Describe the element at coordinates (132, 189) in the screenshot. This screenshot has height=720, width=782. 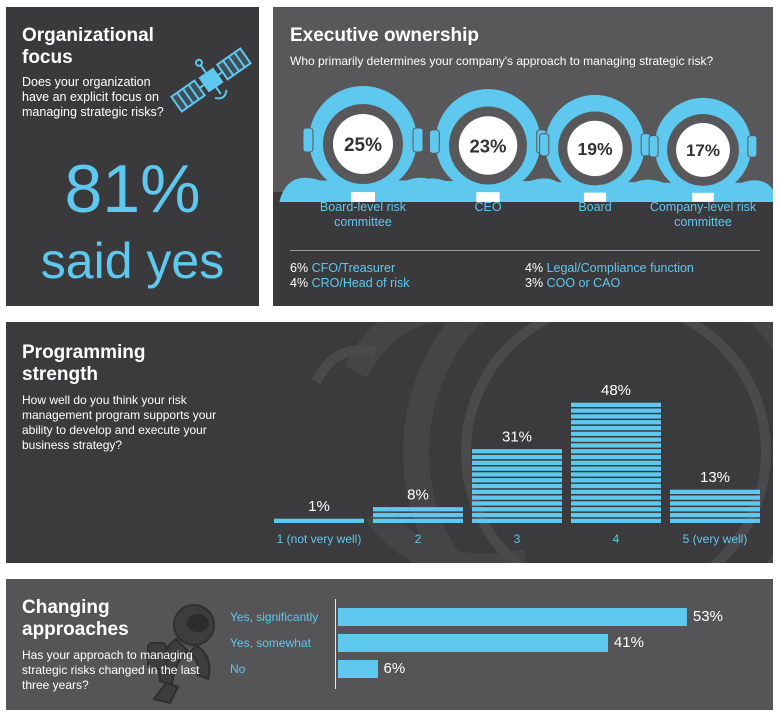
I see `organizational-focus-value: 81%` at that location.